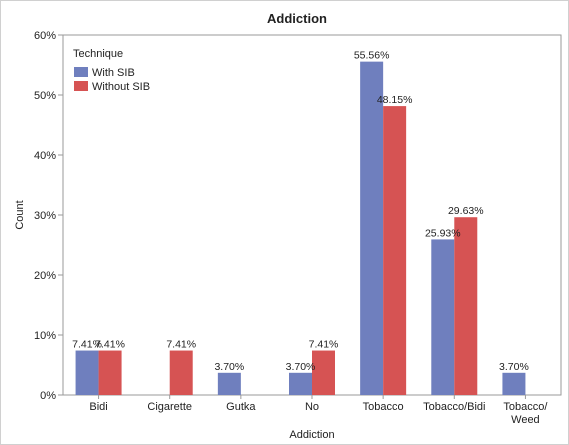 The image size is (569, 445). What do you see at coordinates (395, 100) in the screenshot?
I see `bar-value-label: 48.15%` at bounding box center [395, 100].